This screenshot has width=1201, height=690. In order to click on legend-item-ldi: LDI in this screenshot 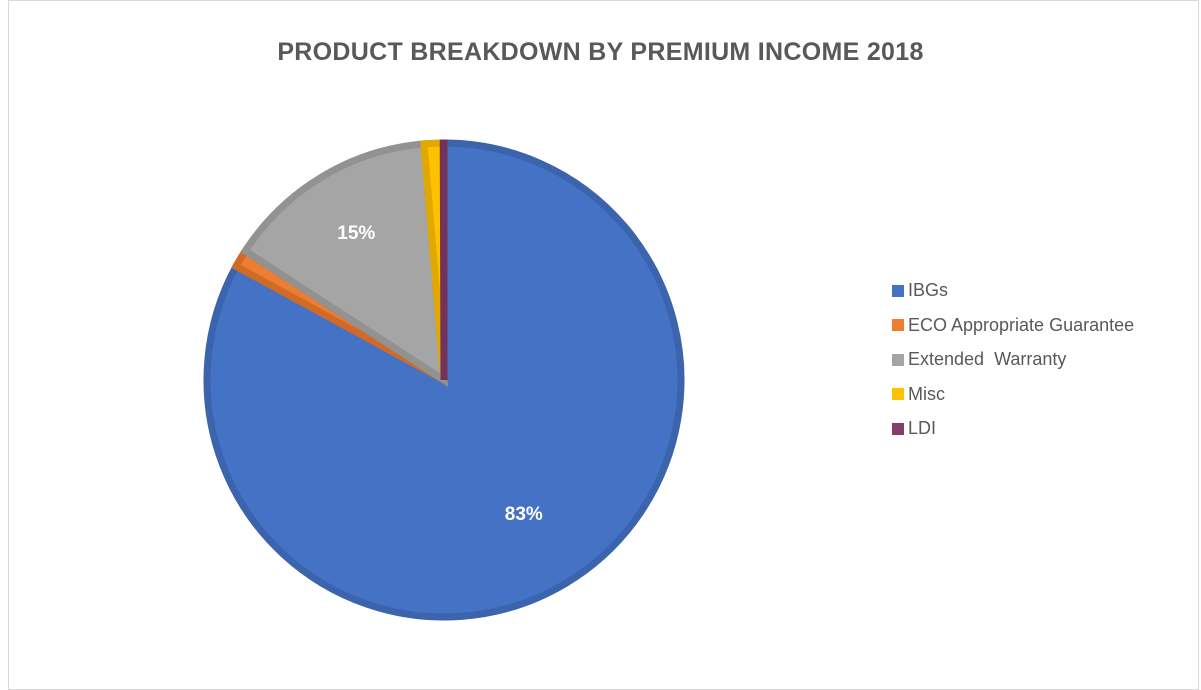, I will do `click(1013, 428)`.